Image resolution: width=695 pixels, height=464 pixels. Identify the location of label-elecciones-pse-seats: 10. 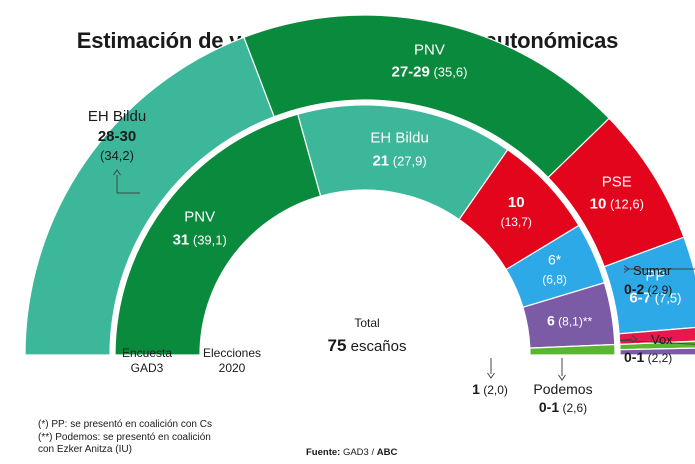
(516, 202).